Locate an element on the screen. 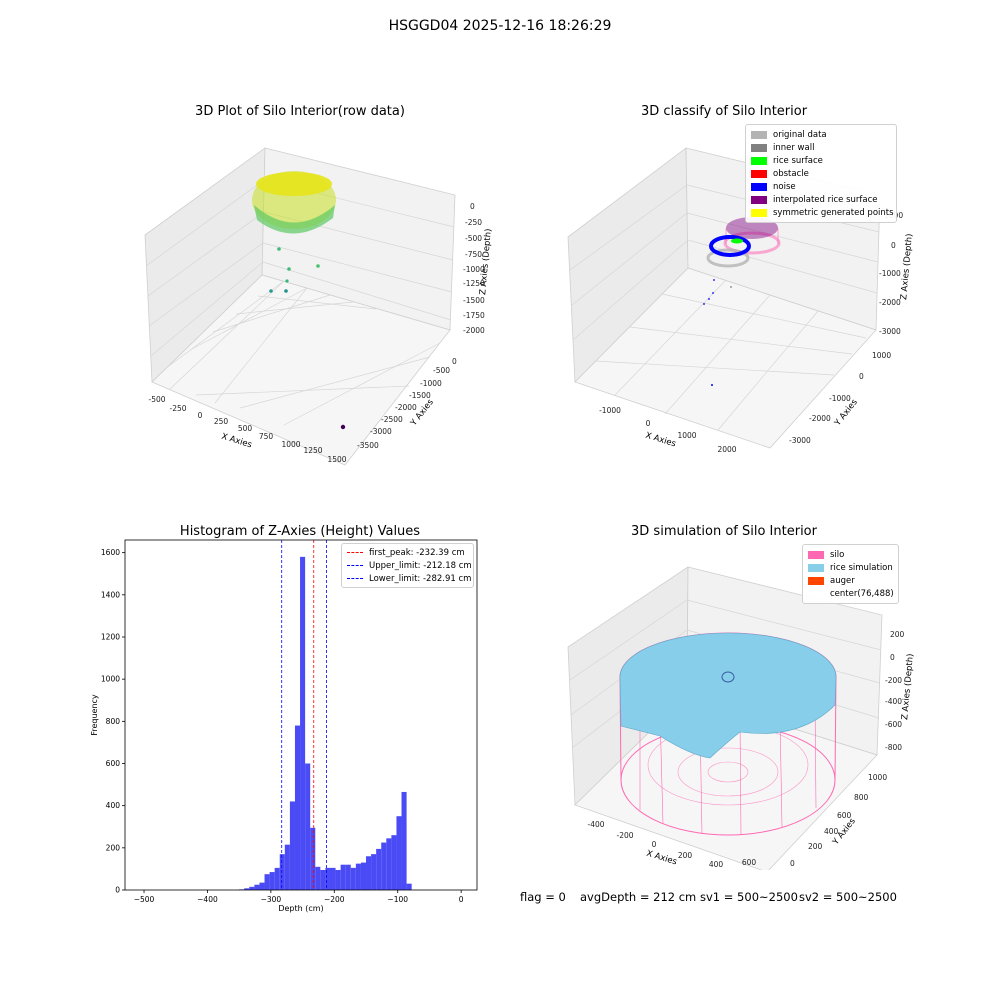 This screenshot has height=1000, width=1000. legend-entry: original data is located at coordinates (820, 134).